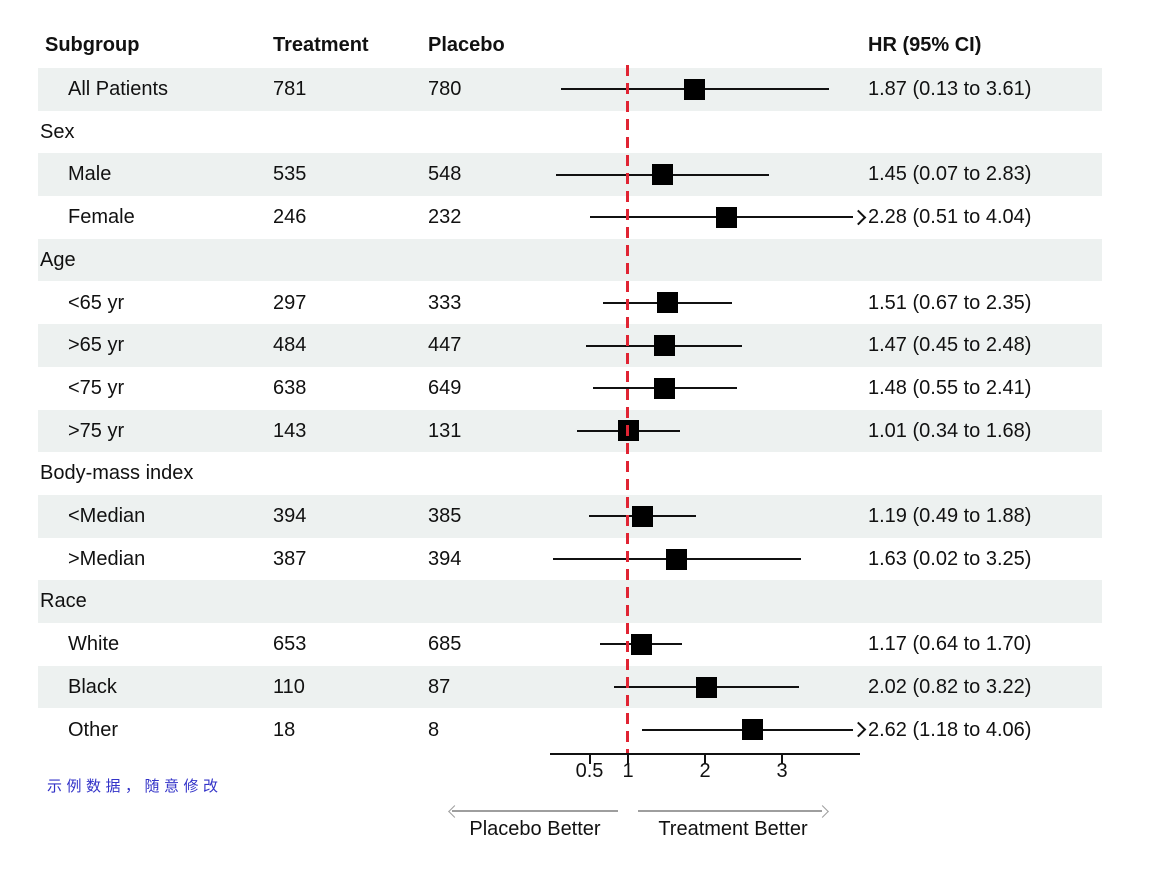 This screenshot has width=1160, height=874. Describe the element at coordinates (107, 558) in the screenshot. I see `row-label: >Median` at that location.